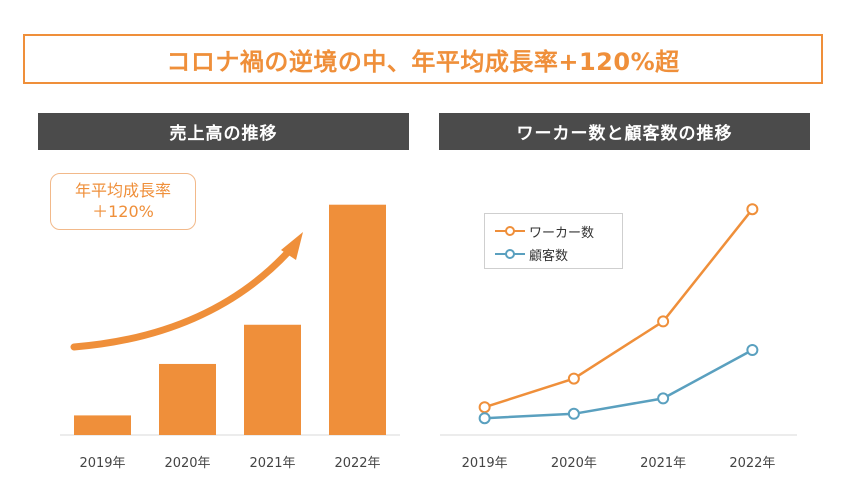 This screenshot has width=850, height=492. Describe the element at coordinates (123, 211) in the screenshot. I see `growth-rate-value: ＋120%` at that location.